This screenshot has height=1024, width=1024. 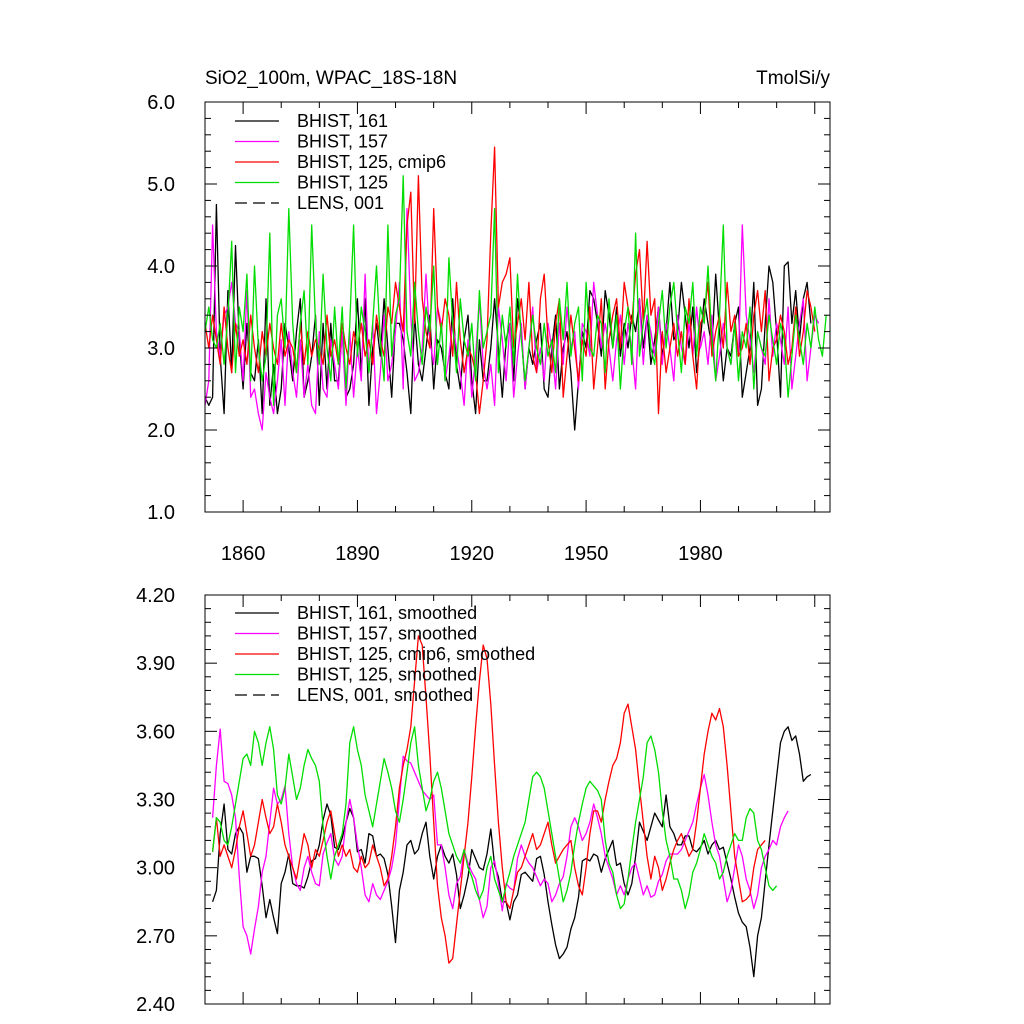 I want to click on y-tick-label: 4.0, so click(x=161, y=267).